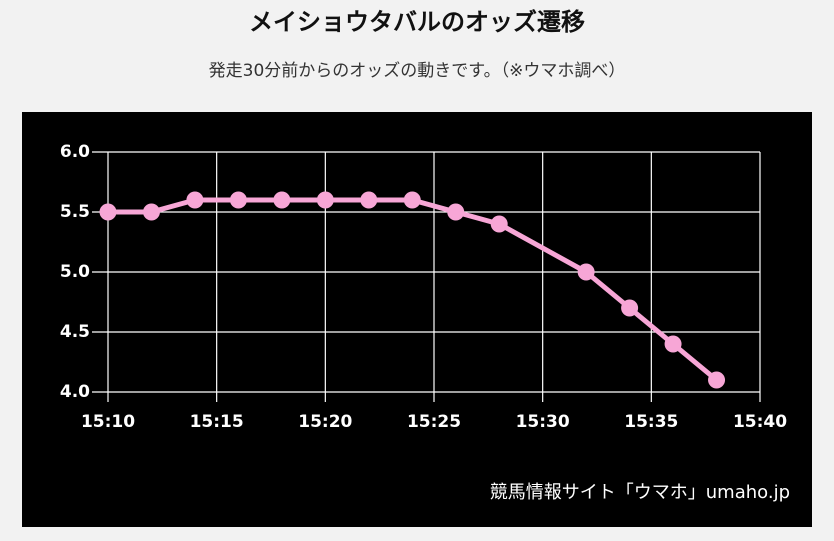 This screenshot has height=541, width=834. What do you see at coordinates (75, 392) in the screenshot?
I see `y-tick-label: 4.0` at bounding box center [75, 392].